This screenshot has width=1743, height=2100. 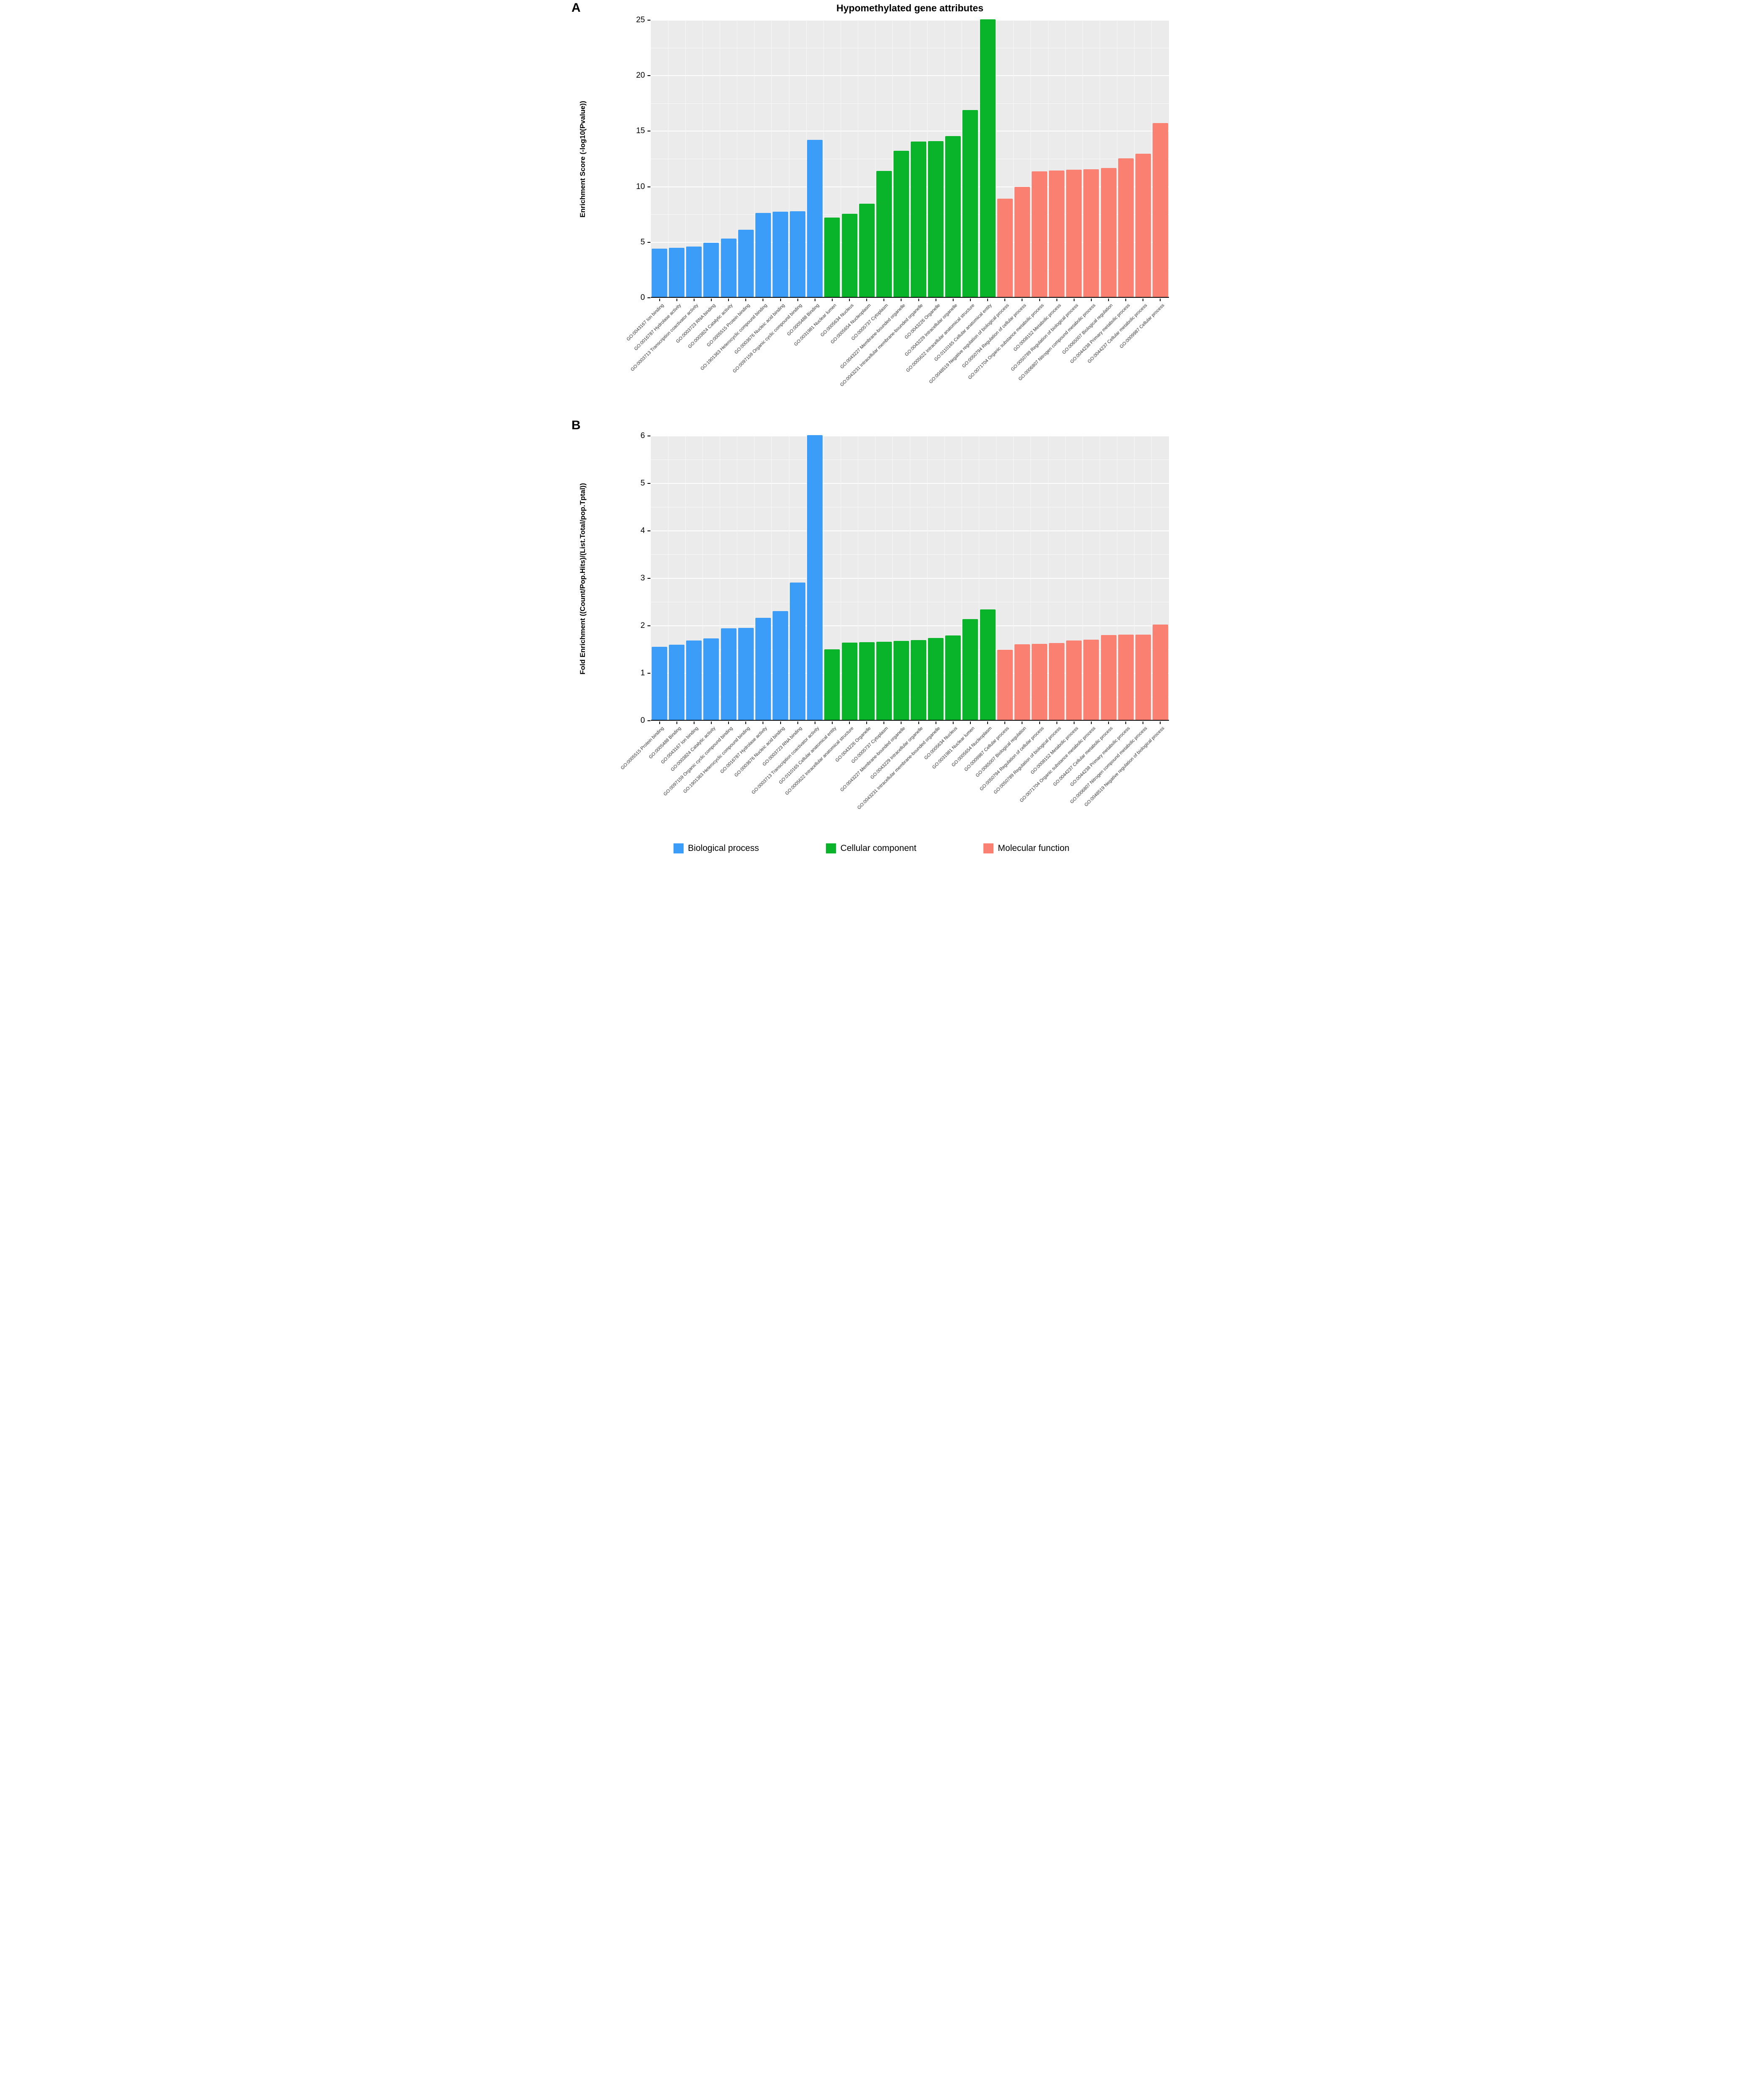 I want to click on y-tick-label: 25, so click(x=640, y=20).